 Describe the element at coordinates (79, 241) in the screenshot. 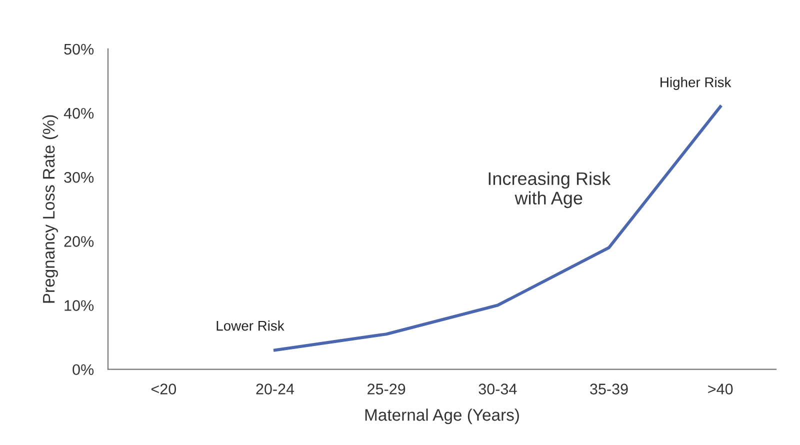

I see `y-tick-label: 20%` at that location.